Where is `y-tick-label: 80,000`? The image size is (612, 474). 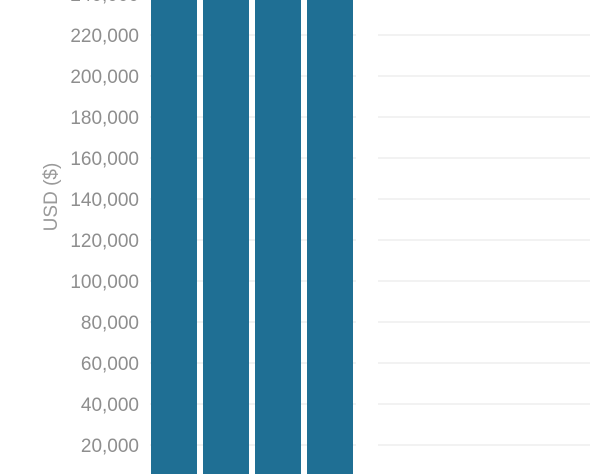 y-tick-label: 80,000 is located at coordinates (110, 323).